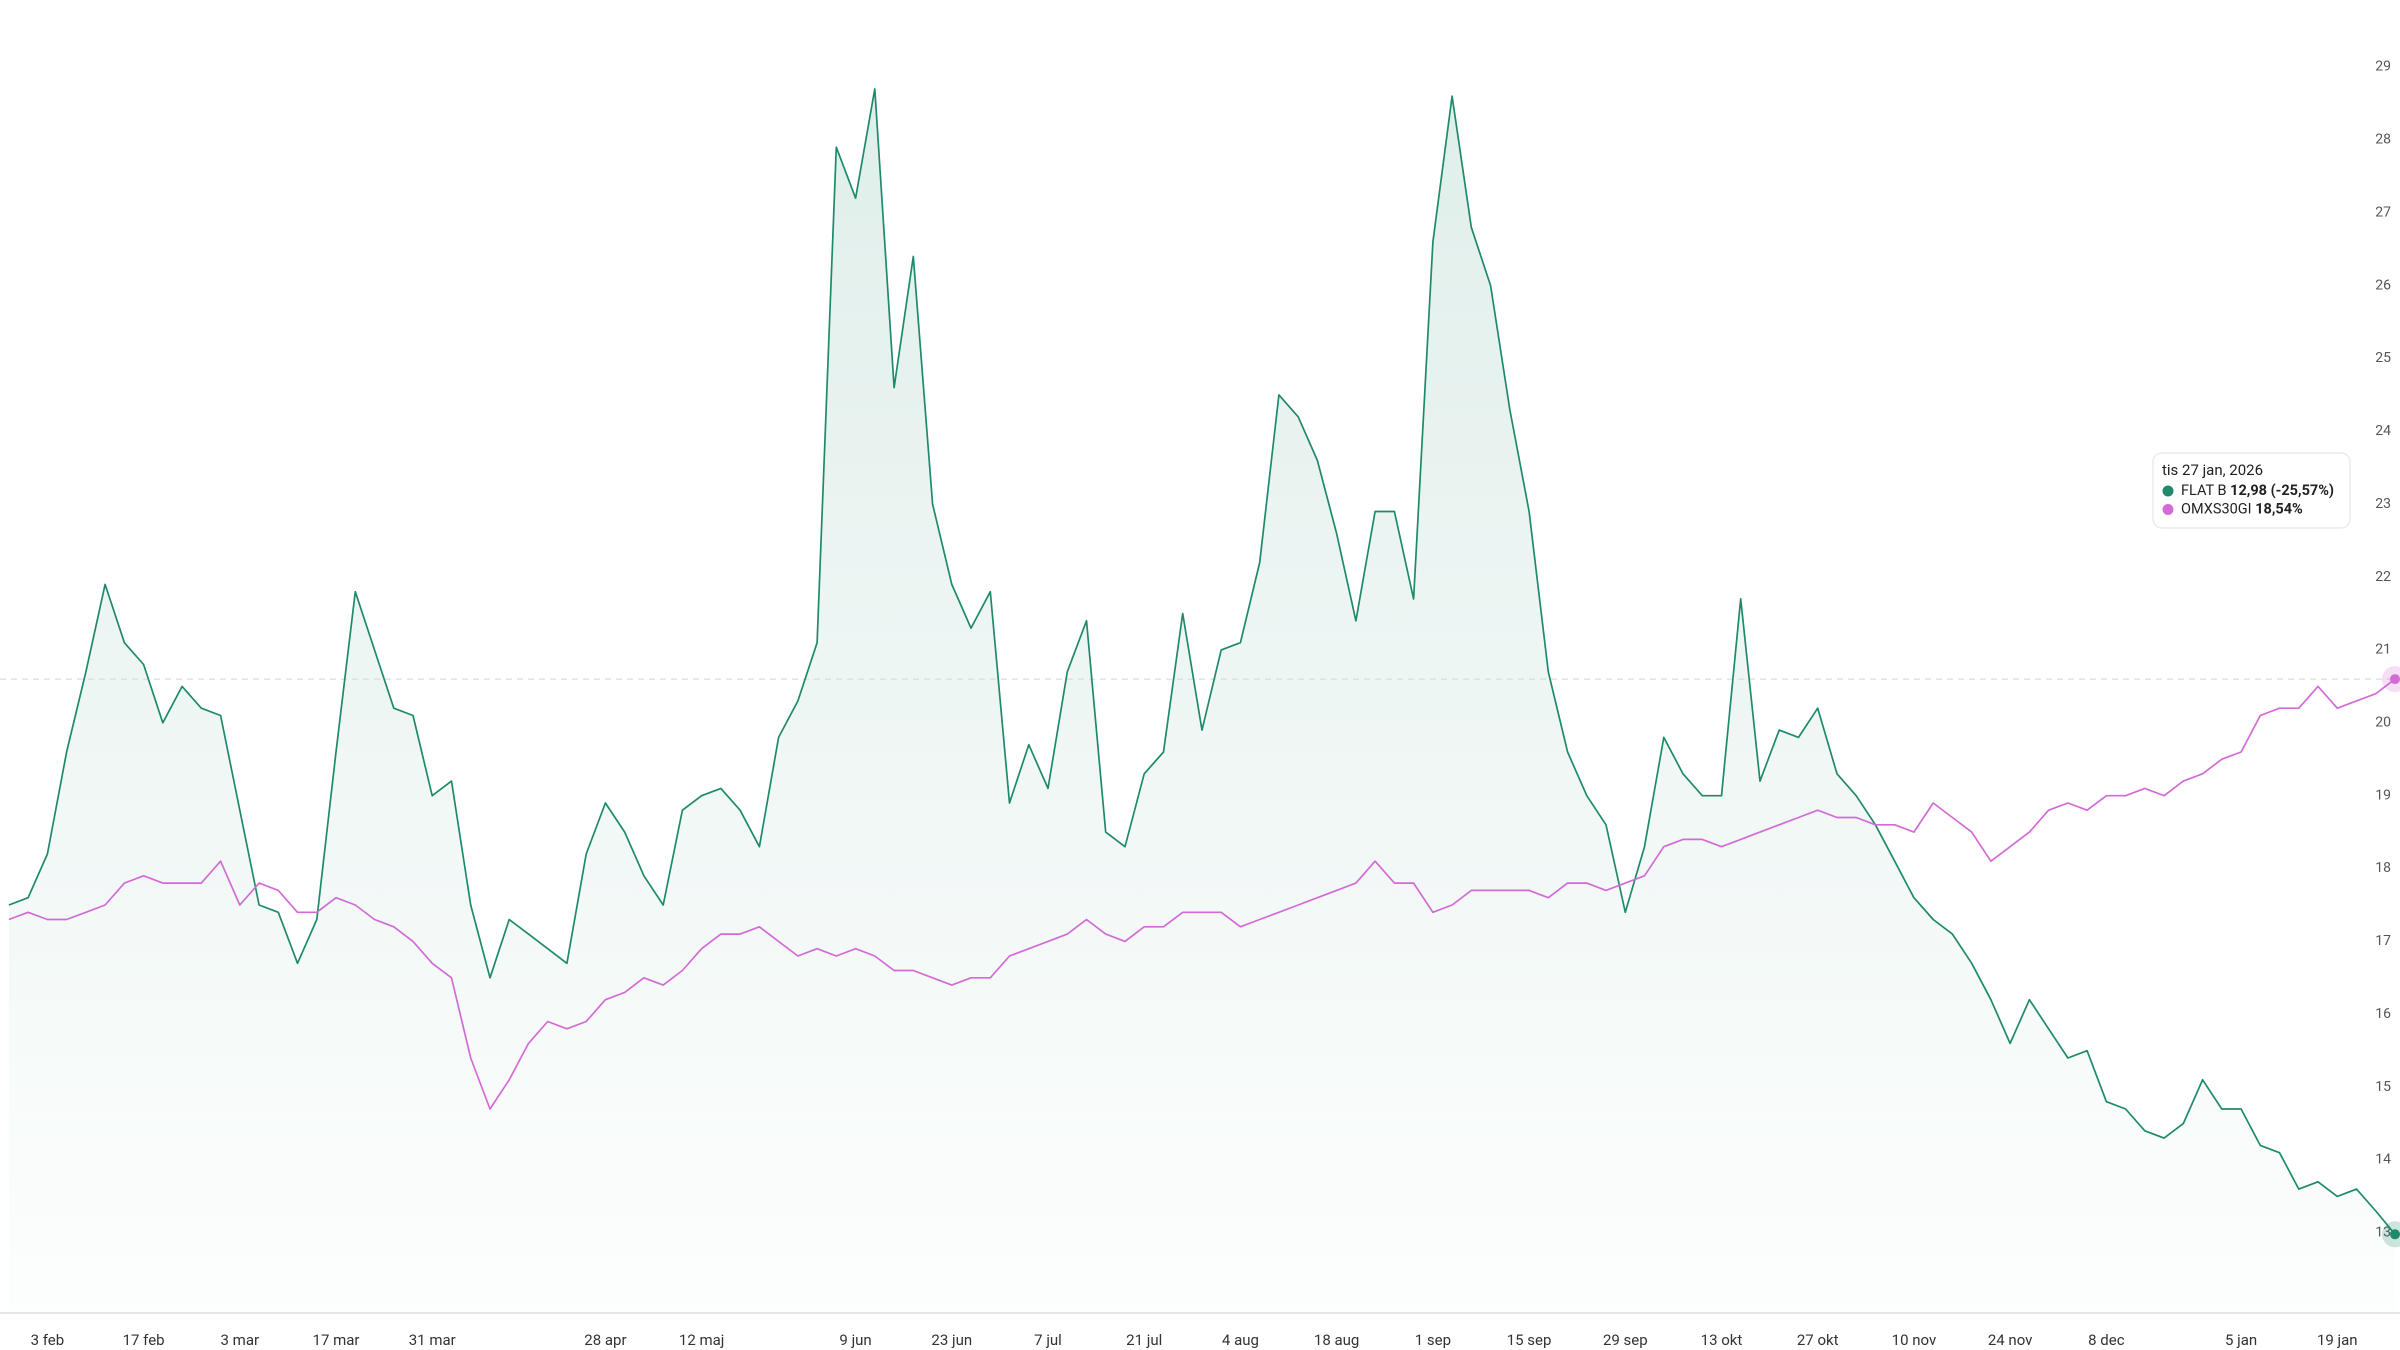  Describe the element at coordinates (432, 1340) in the screenshot. I see `x-tick-label: 31 mar` at that location.